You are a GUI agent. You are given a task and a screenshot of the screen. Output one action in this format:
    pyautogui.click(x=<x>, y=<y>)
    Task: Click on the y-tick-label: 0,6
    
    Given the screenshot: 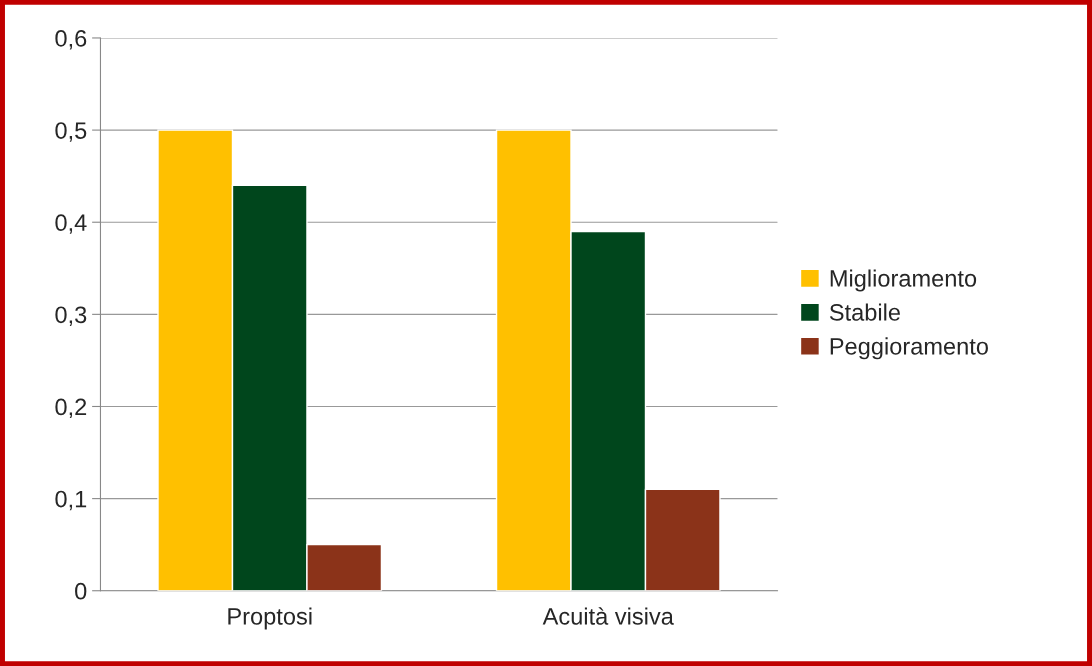 What is the action you would take?
    pyautogui.click(x=71, y=40)
    